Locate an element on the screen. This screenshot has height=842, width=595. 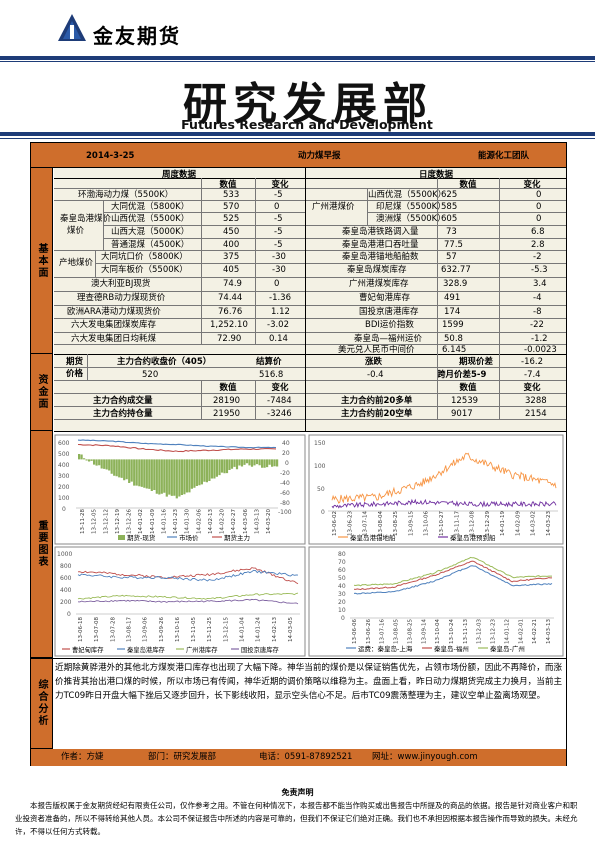
x-tick-label: 13-09-26 is located at coordinates (162, 629).